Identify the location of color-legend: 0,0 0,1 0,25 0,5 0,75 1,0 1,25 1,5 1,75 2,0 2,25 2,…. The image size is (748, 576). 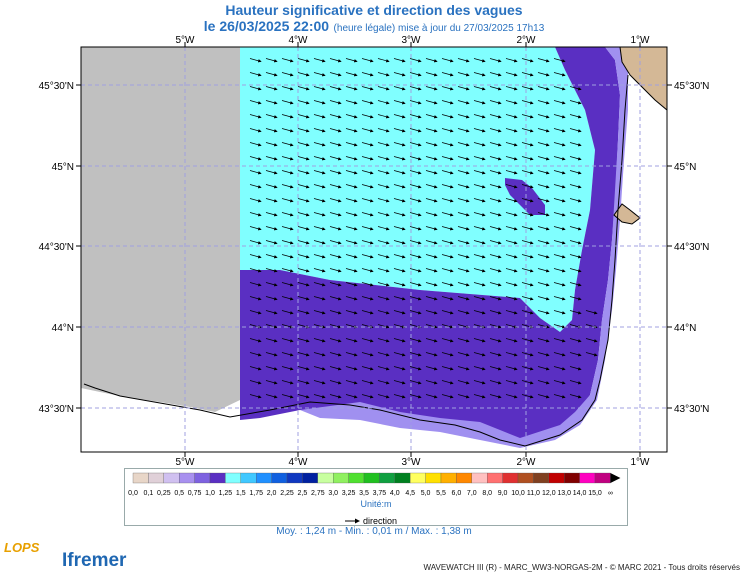
(376, 497).